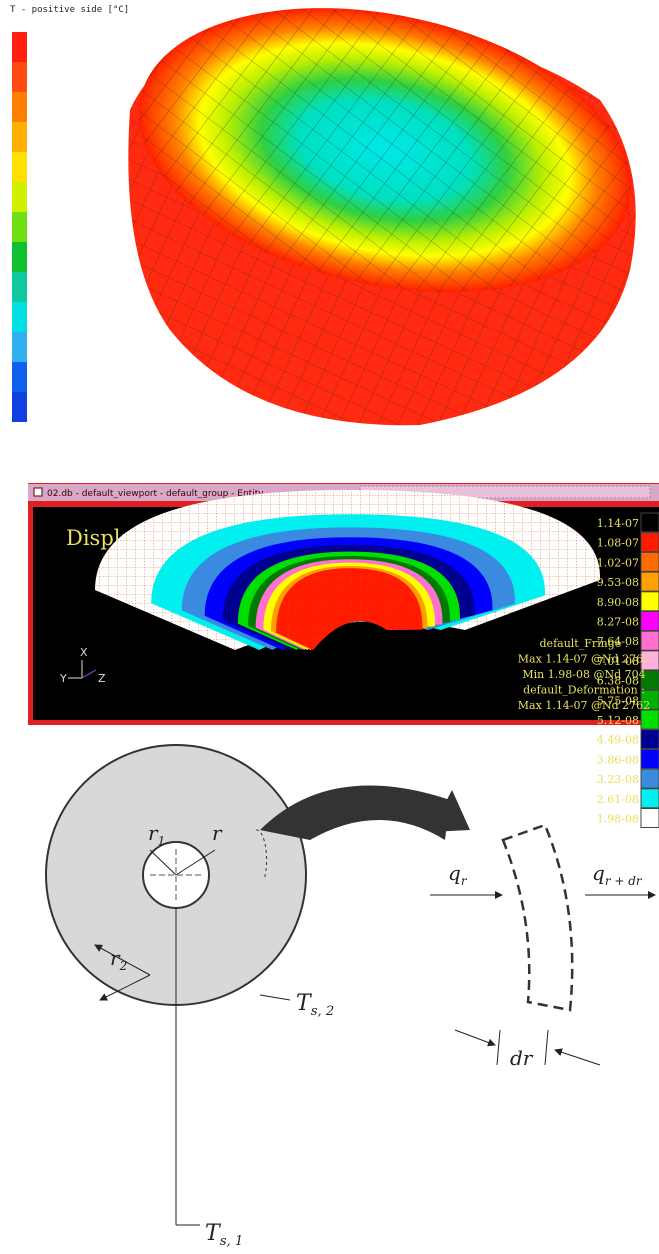 The height and width of the screenshot is (1254, 659). Describe the element at coordinates (618, 720) in the screenshot. I see `legend-label: 5.12-08` at that location.